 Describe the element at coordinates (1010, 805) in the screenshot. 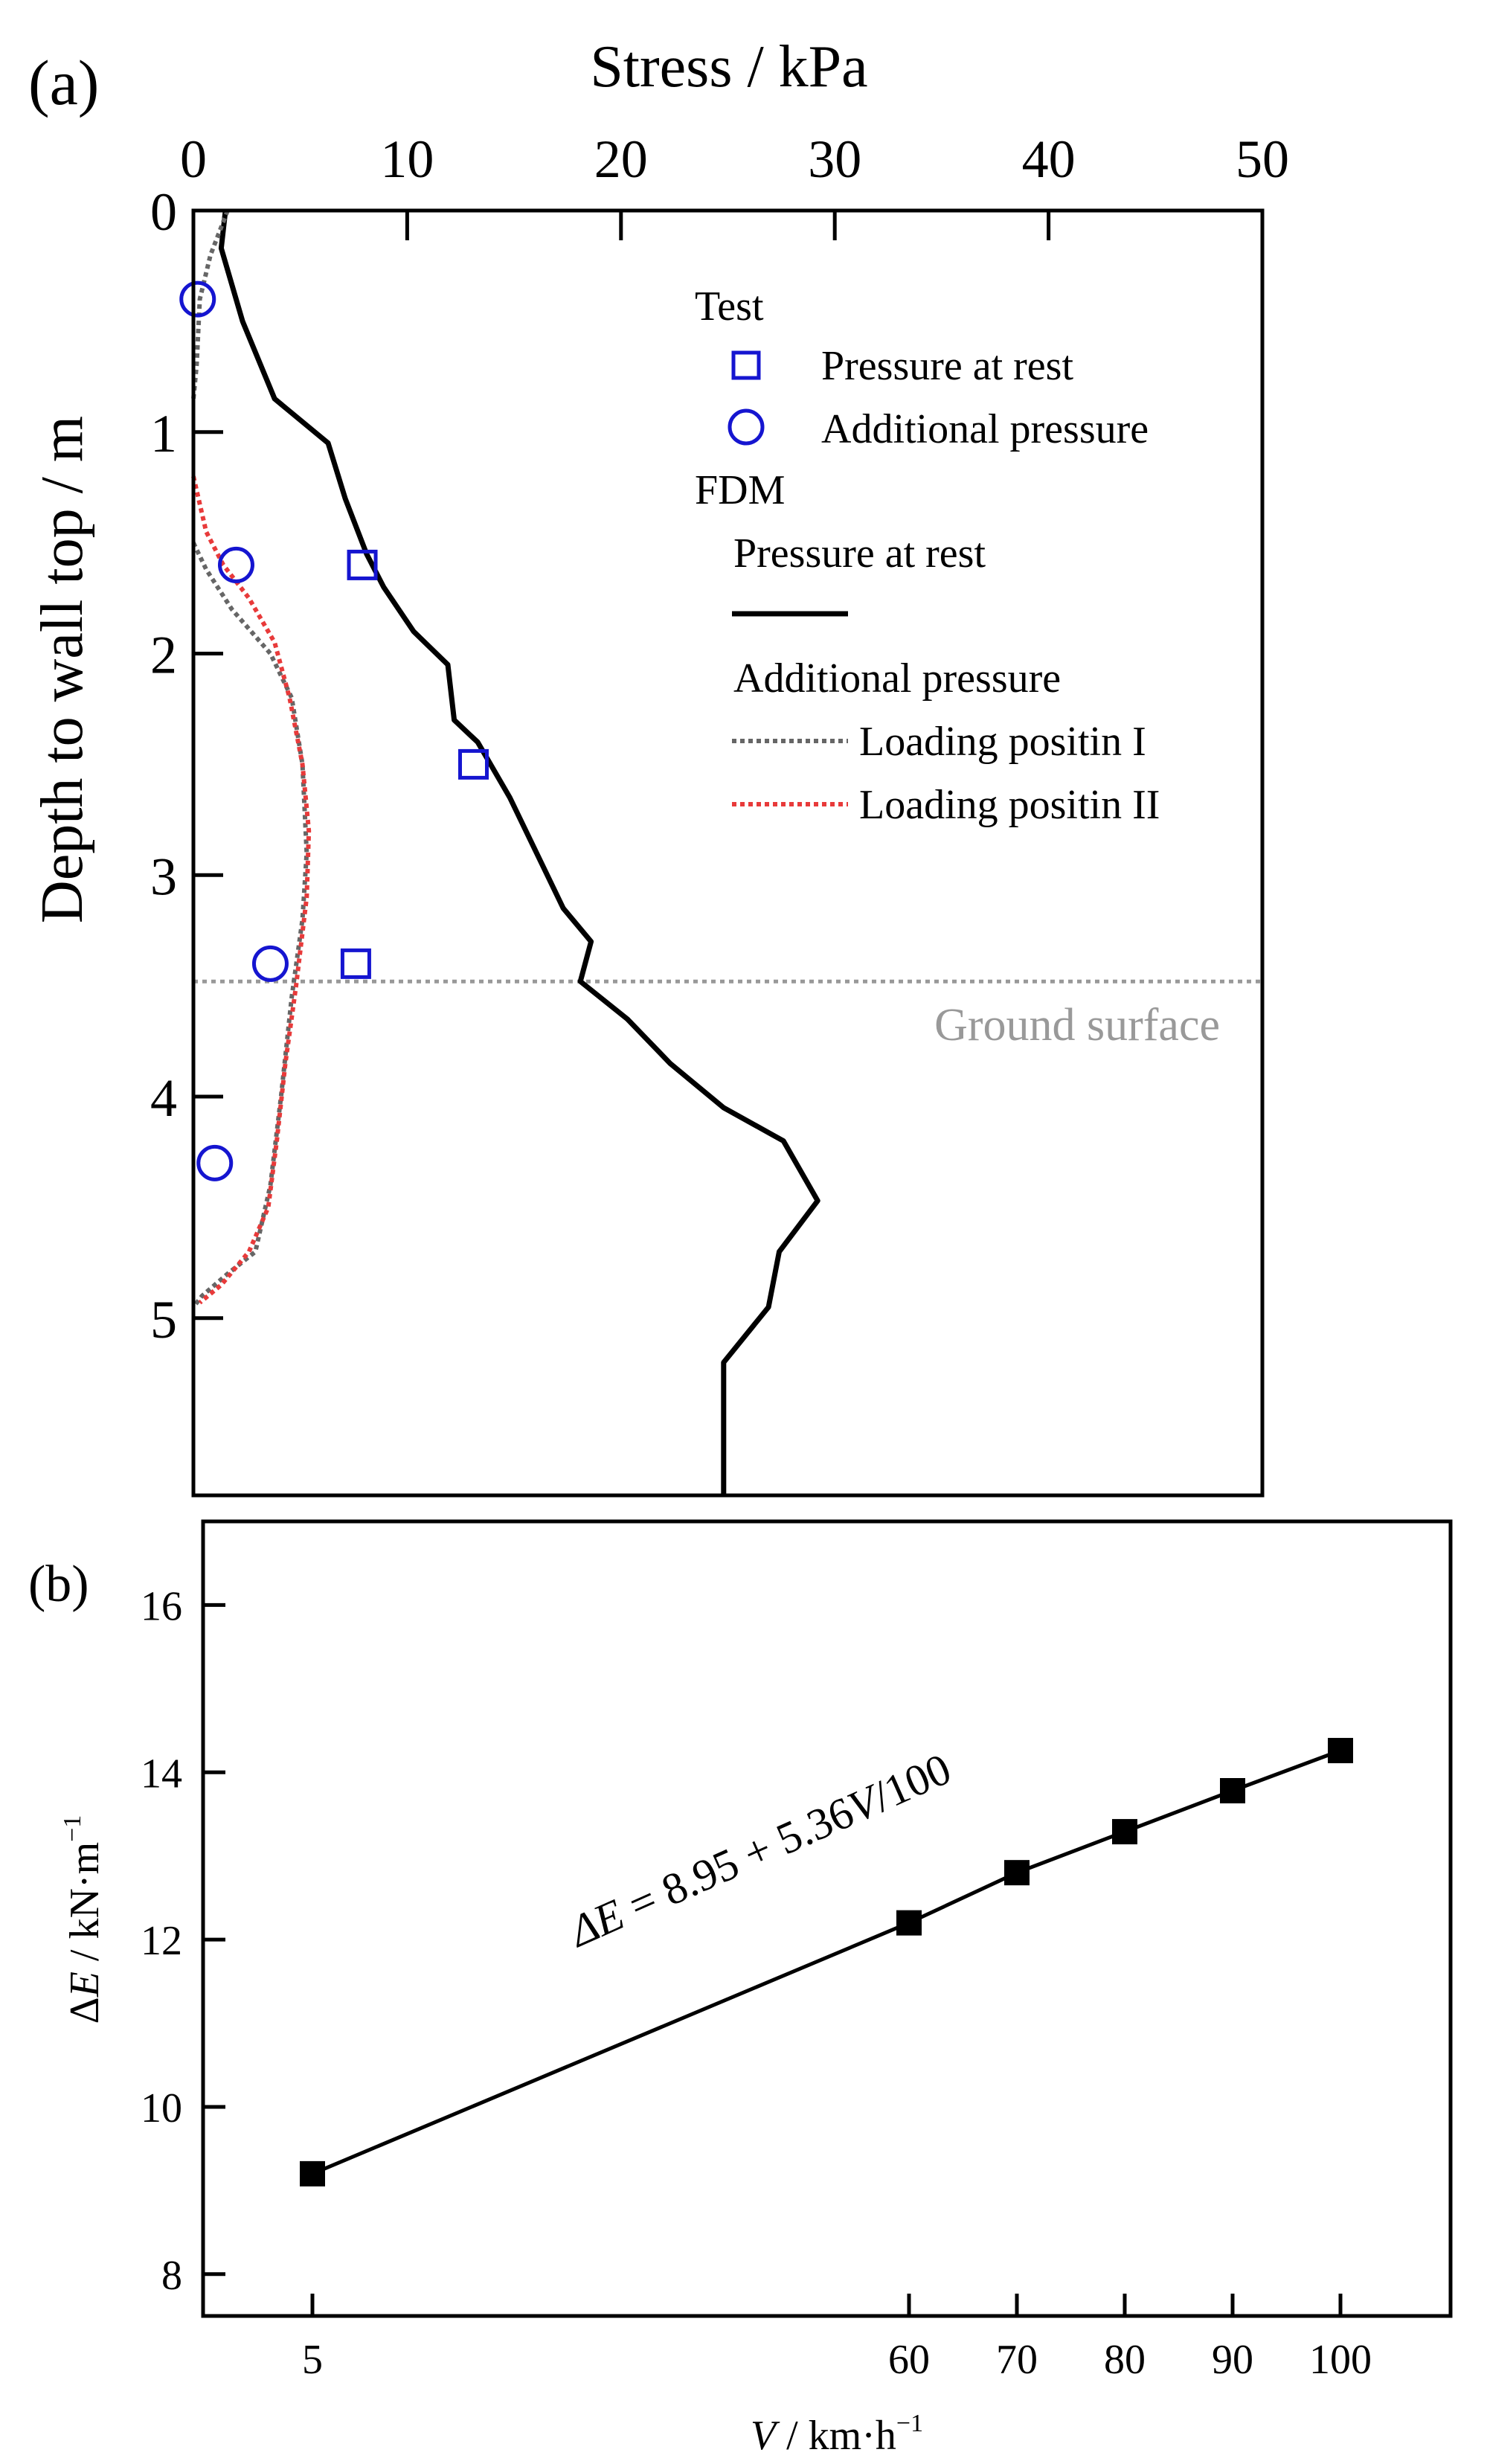

I see `legend-loading-2: Loading positin II` at that location.